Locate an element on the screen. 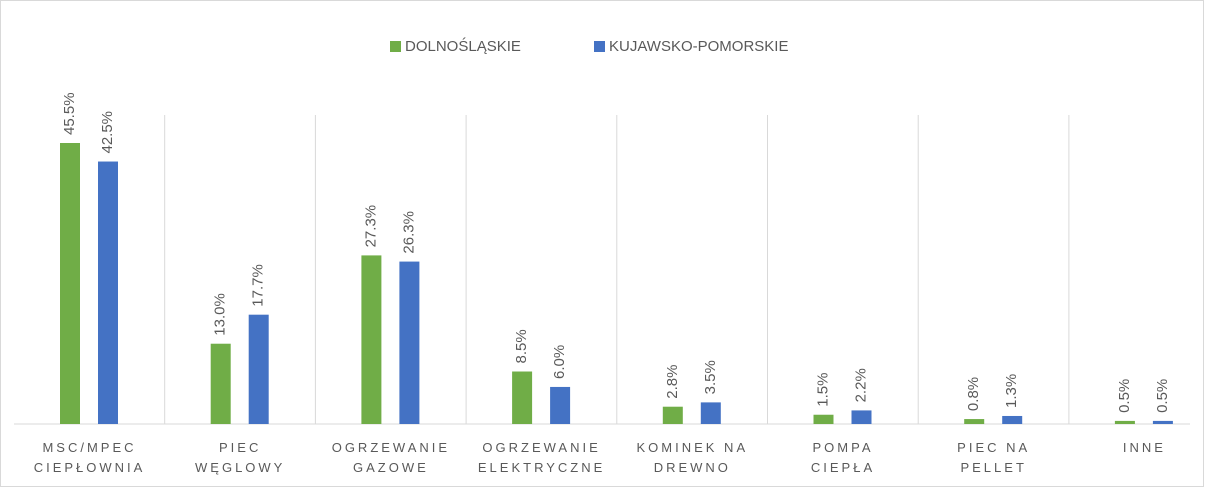  x-tick-label: INNE is located at coordinates (1144, 447).